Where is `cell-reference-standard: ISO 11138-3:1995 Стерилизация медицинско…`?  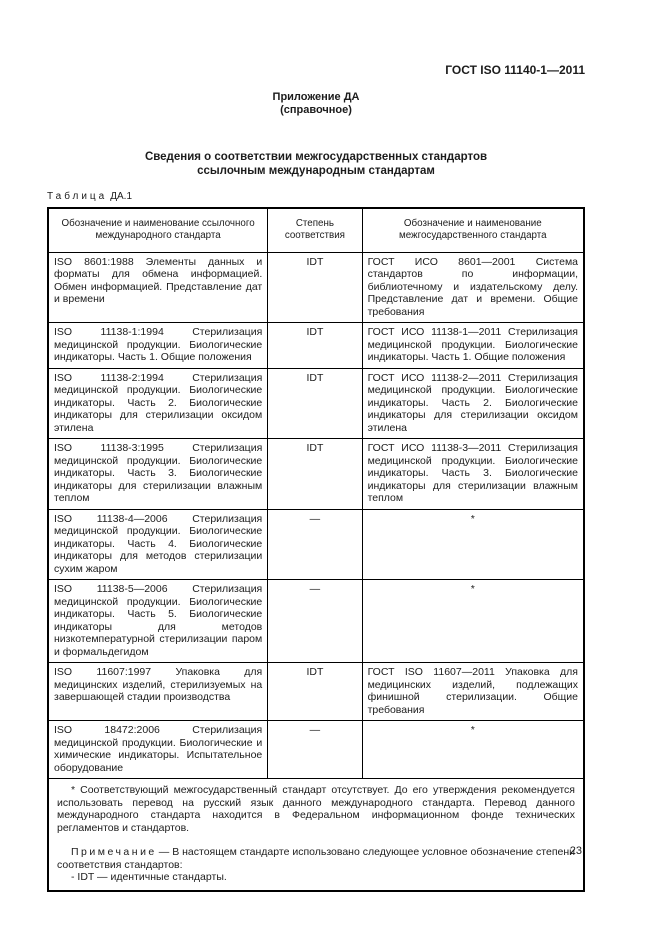
cell-reference-standard: ISO 11138-3:1995 Стерилизация медицинско… is located at coordinates (158, 474).